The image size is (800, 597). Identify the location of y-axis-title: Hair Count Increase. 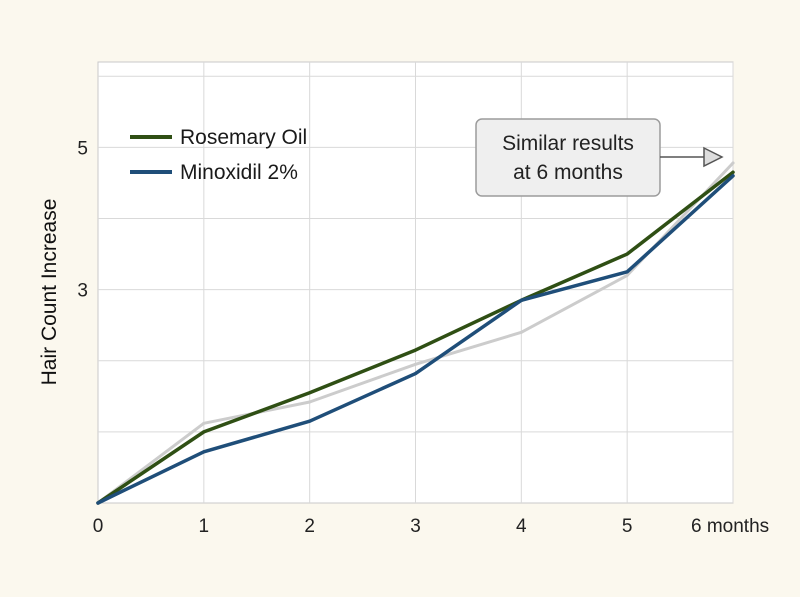
(49, 292).